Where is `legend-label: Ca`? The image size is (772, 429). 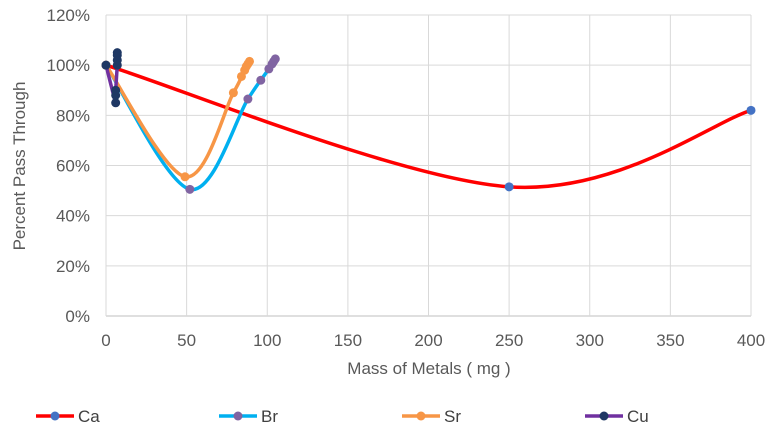
legend-label: Ca is located at coordinates (89, 416).